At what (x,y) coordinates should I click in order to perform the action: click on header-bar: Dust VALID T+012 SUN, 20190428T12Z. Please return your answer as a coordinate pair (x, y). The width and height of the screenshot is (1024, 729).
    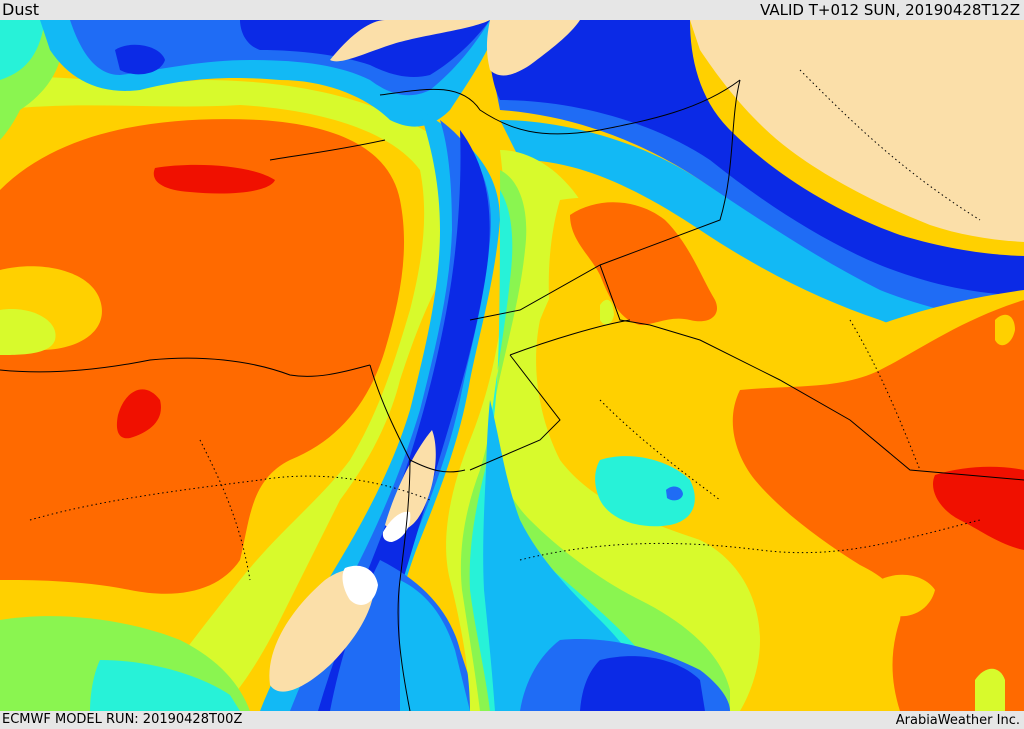
    Looking at the image, I should click on (512, 10).